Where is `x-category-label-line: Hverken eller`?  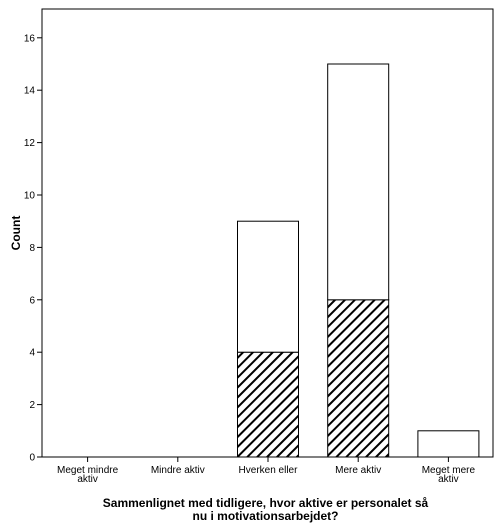
x-category-label-line: Hverken eller is located at coordinates (269, 470).